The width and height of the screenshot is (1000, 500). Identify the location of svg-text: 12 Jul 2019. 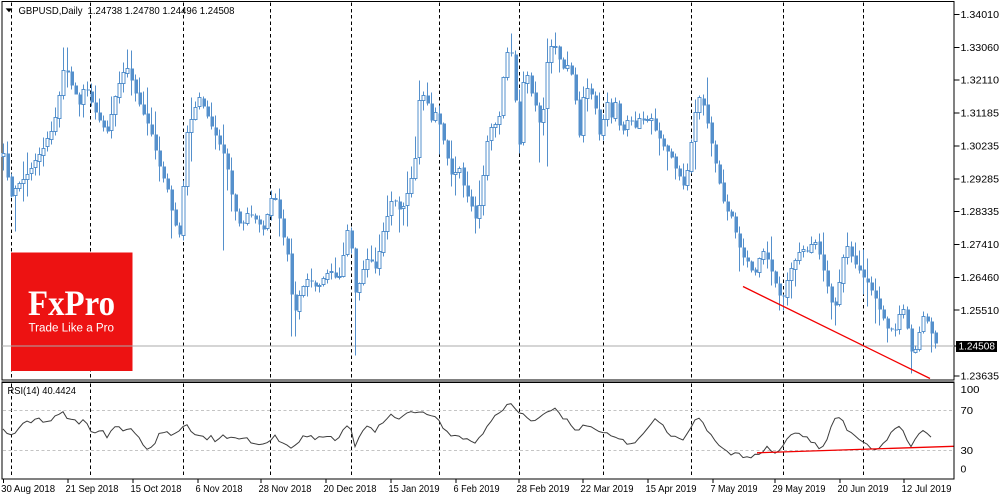
(927, 489).